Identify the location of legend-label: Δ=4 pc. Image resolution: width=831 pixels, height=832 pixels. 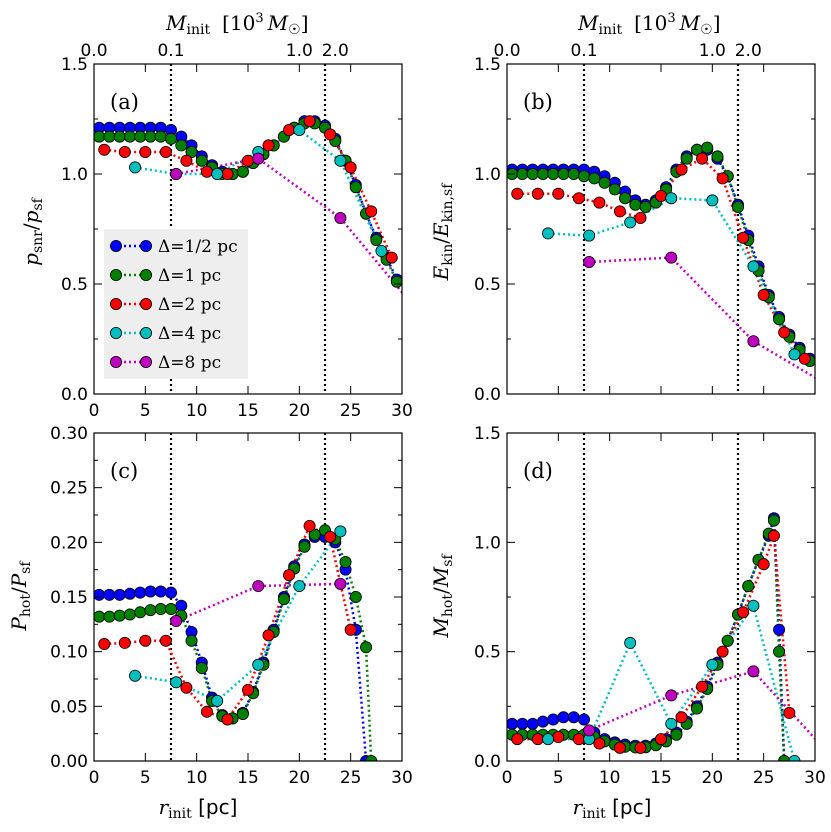
(189, 334).